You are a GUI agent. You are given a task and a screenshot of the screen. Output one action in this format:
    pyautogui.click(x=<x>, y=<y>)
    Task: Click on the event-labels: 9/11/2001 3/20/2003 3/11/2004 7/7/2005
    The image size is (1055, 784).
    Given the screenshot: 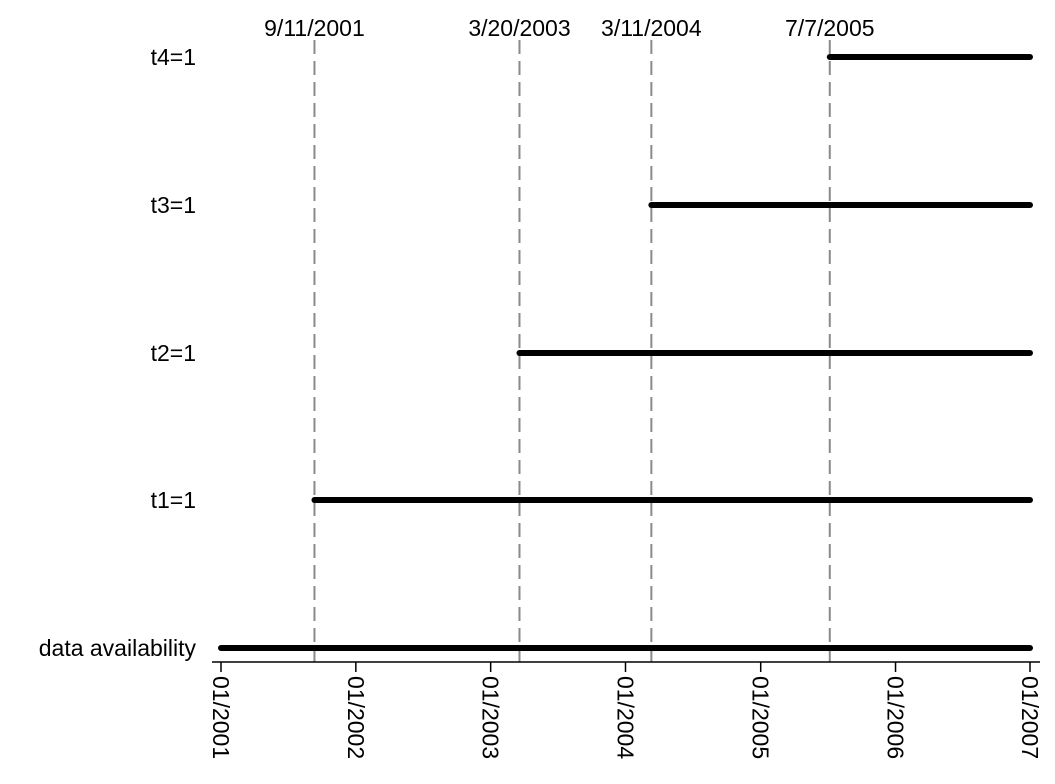 What is the action you would take?
    pyautogui.click(x=569, y=28)
    